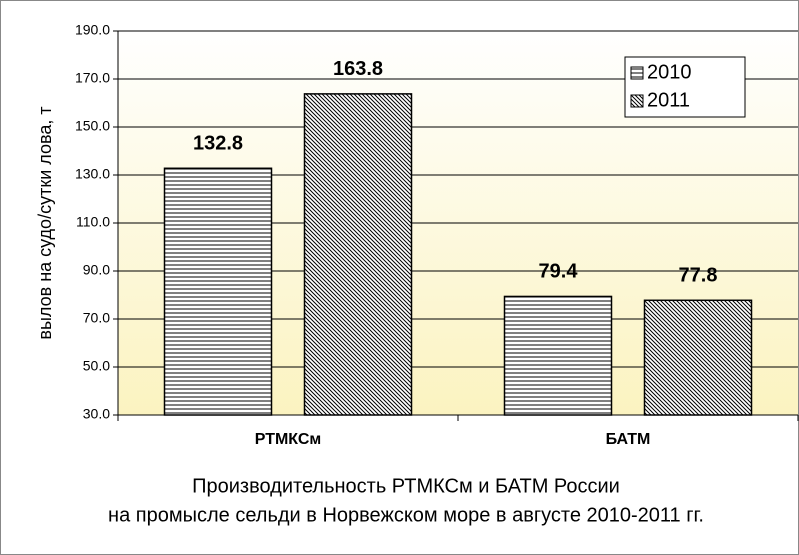 This screenshot has height=555, width=799. I want to click on y-axis-label: вылов на судо/сутки лова, т, so click(45, 222).